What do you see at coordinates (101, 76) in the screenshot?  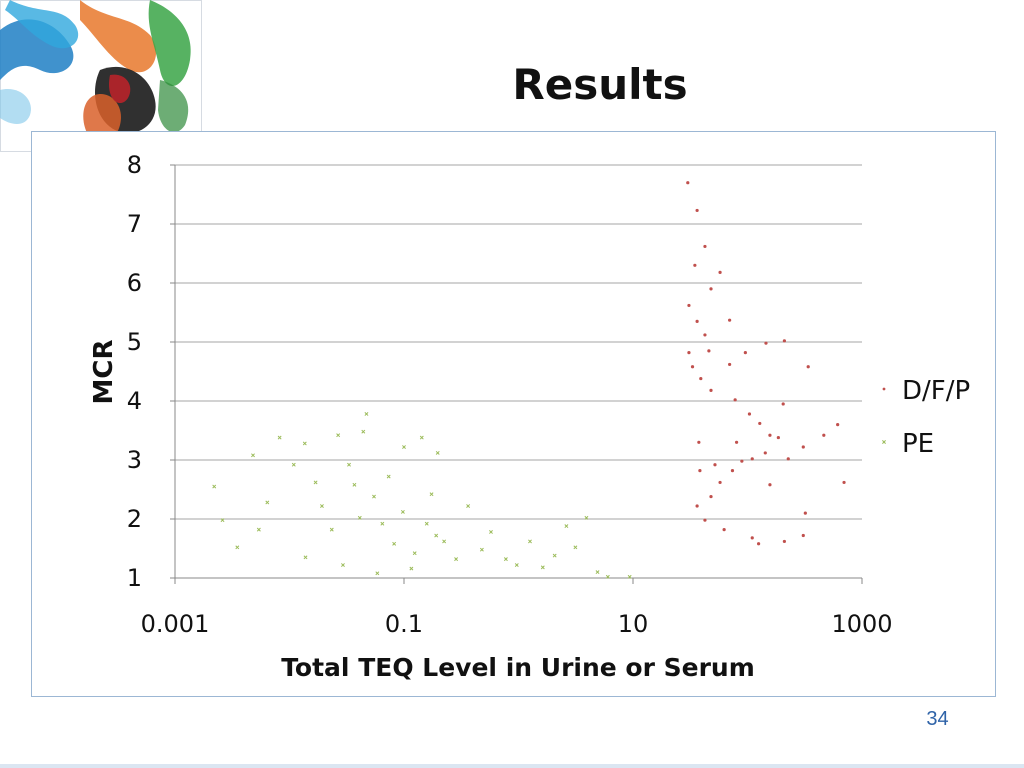 I see `corner-ink-artwork` at bounding box center [101, 76].